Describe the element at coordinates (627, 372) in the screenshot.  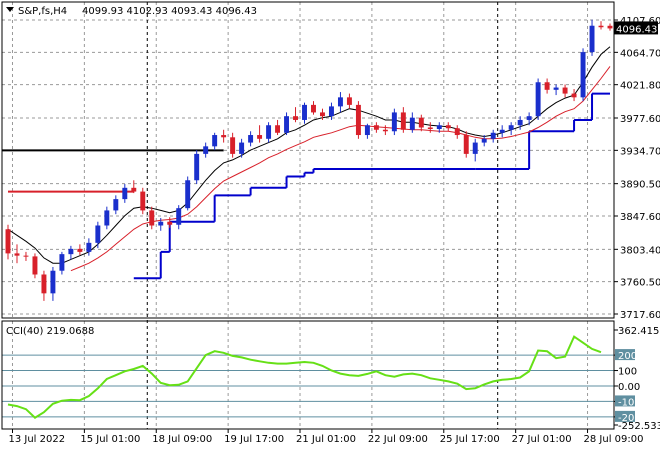
I see `cci-tick-label: 100` at that location.